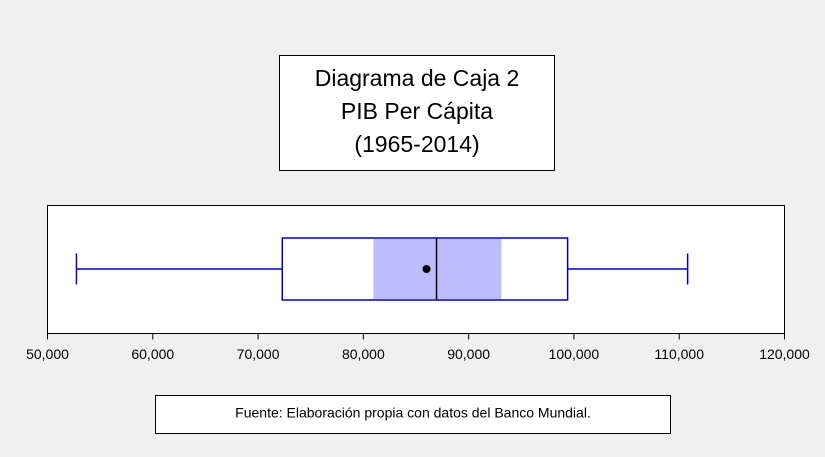 The image size is (825, 457). What do you see at coordinates (784, 354) in the screenshot?
I see `x-tick-label: 120,000` at bounding box center [784, 354].